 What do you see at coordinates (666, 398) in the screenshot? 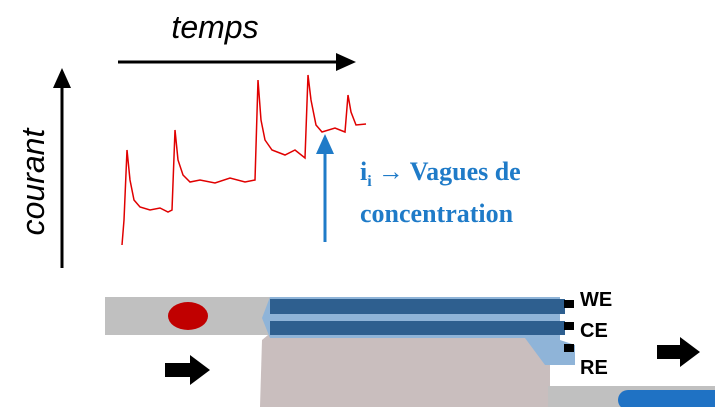
I see `outlet-flow` at bounding box center [666, 398].